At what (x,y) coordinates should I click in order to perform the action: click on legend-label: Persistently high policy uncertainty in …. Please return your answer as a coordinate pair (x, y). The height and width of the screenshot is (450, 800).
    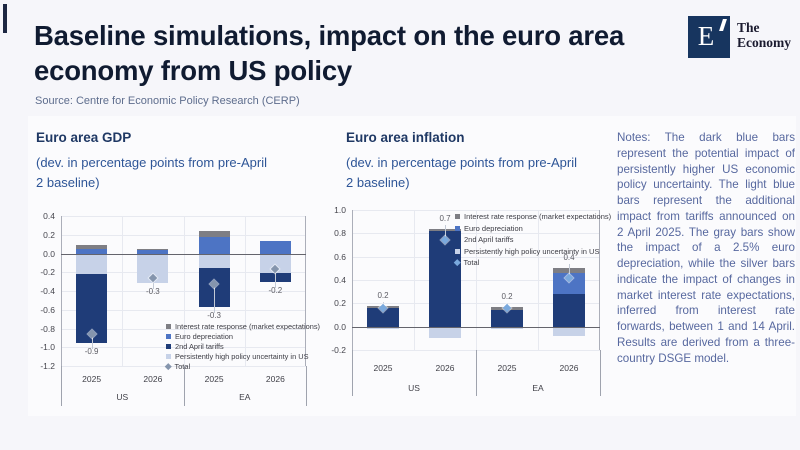
    Looking at the image, I should click on (532, 251).